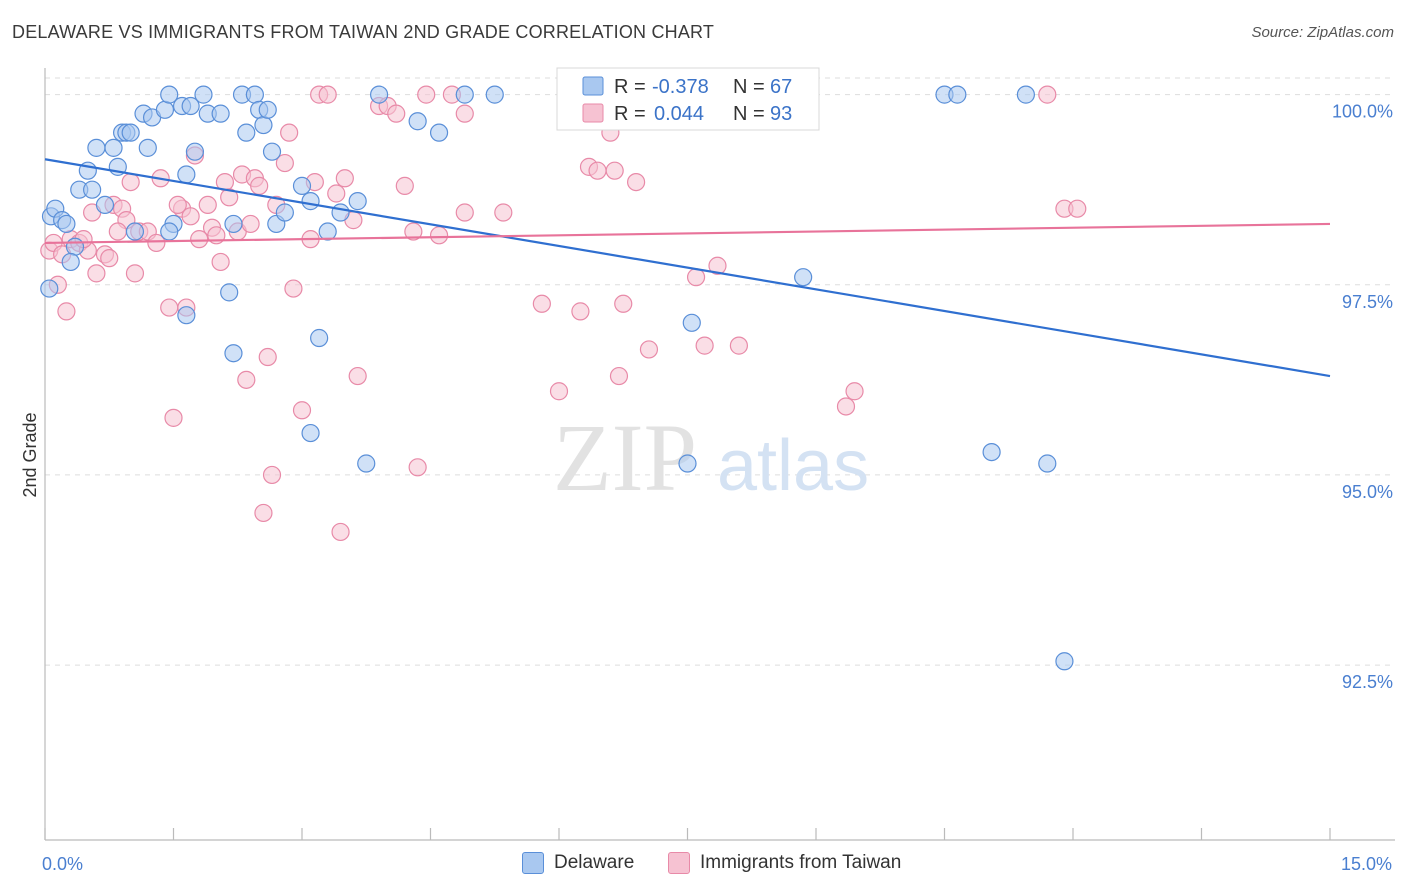  I want to click on y-tick-label: 97.5%, so click(1367, 302).